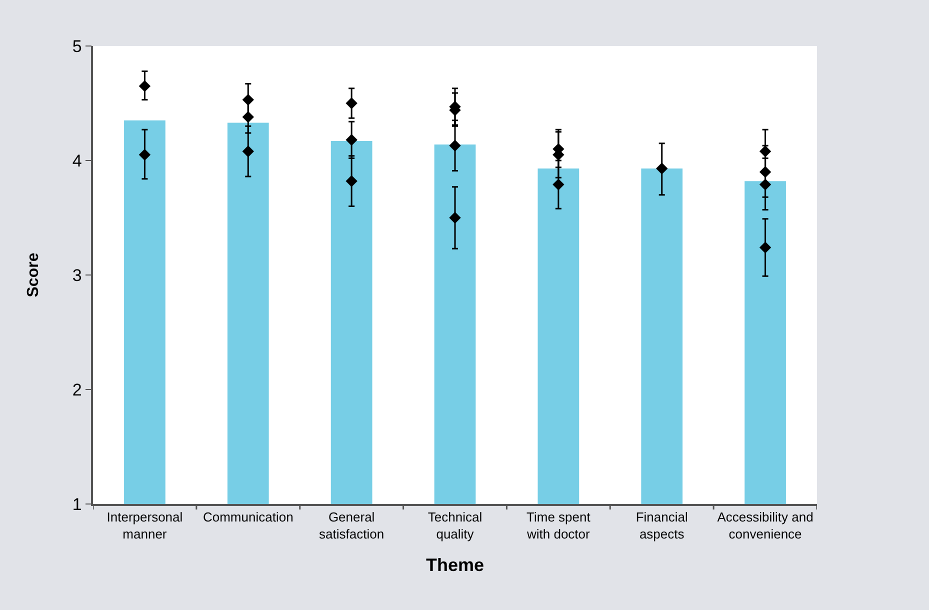 The width and height of the screenshot is (929, 610). Describe the element at coordinates (248, 516) in the screenshot. I see `x-tick-label: Communication` at that location.